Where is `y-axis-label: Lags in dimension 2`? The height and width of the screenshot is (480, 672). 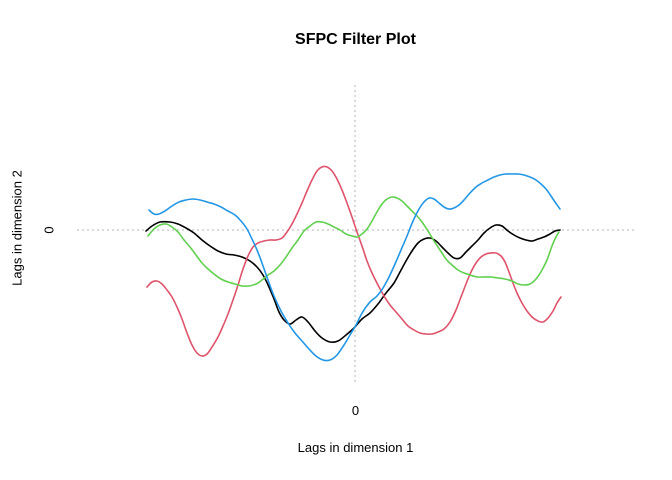
y-axis-label: Lags in dimension 2 is located at coordinates (17, 228).